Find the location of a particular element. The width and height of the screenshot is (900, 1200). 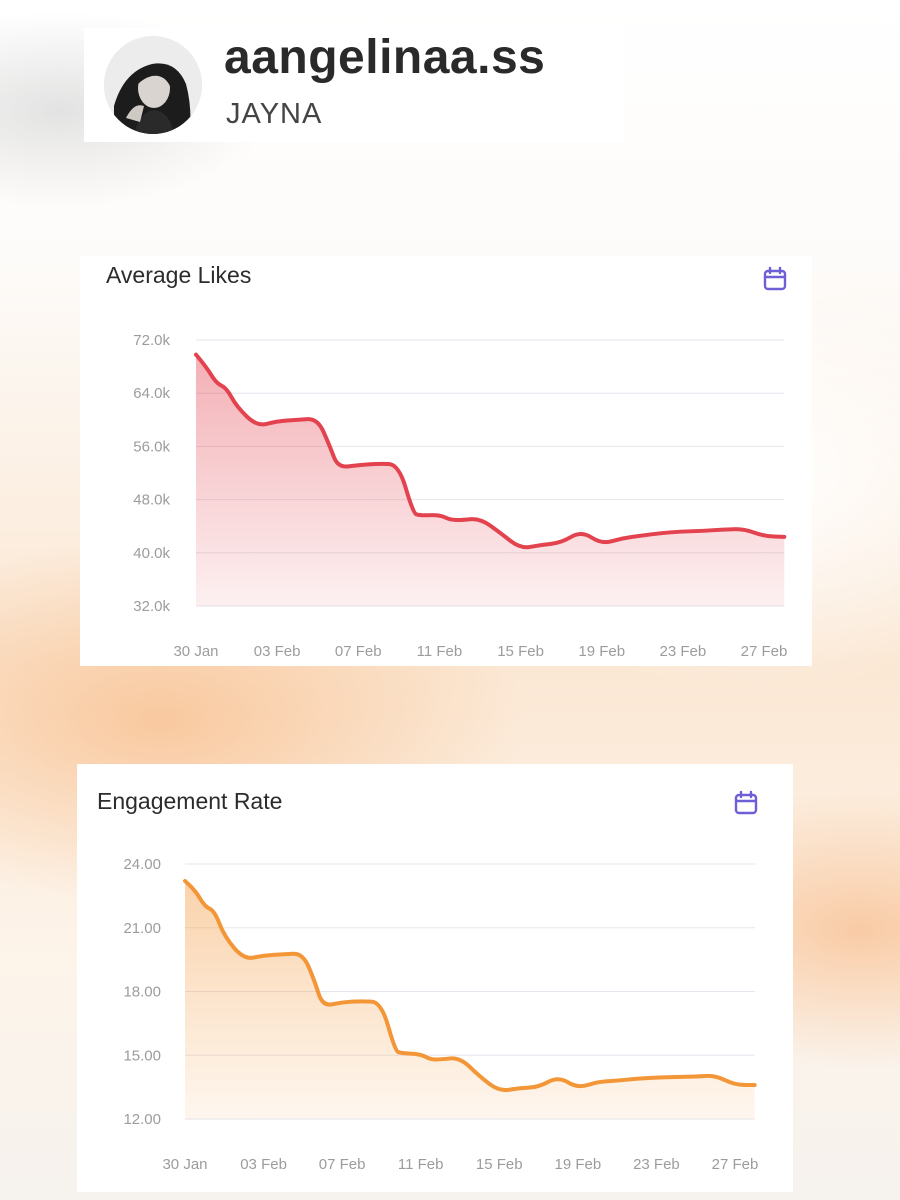

engagement-y-tick-label: 24.00 is located at coordinates (142, 864).